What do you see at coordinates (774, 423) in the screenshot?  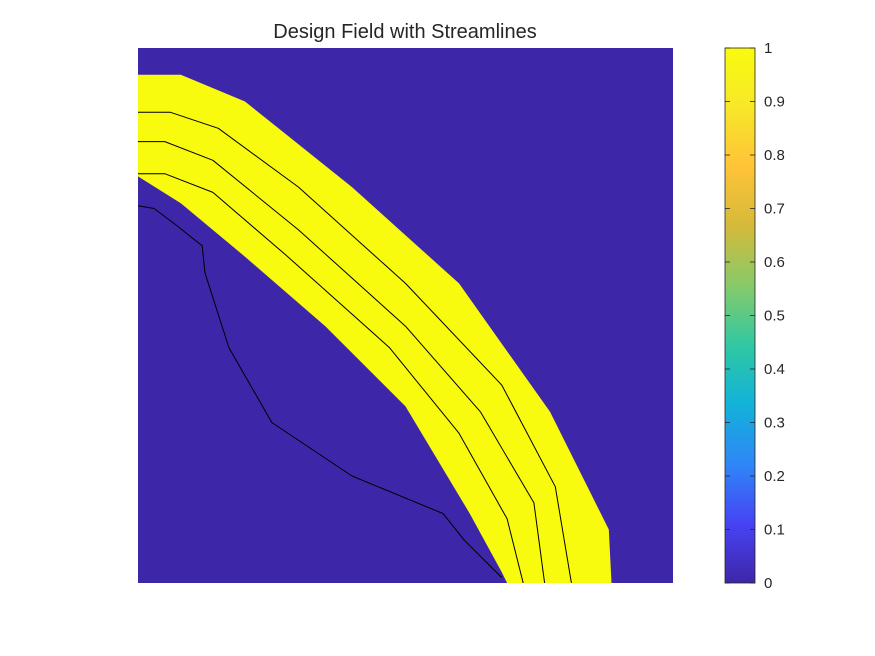 I see `colorbar-tick-label: 0.3` at bounding box center [774, 423].